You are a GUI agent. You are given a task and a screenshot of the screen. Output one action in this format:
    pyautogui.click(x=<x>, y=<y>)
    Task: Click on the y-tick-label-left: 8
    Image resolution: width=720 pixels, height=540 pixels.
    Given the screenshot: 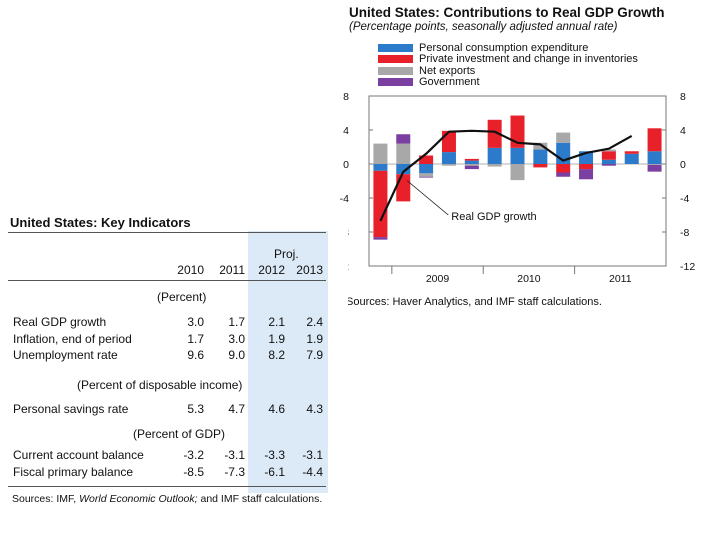 What is the action you would take?
    pyautogui.click(x=346, y=97)
    